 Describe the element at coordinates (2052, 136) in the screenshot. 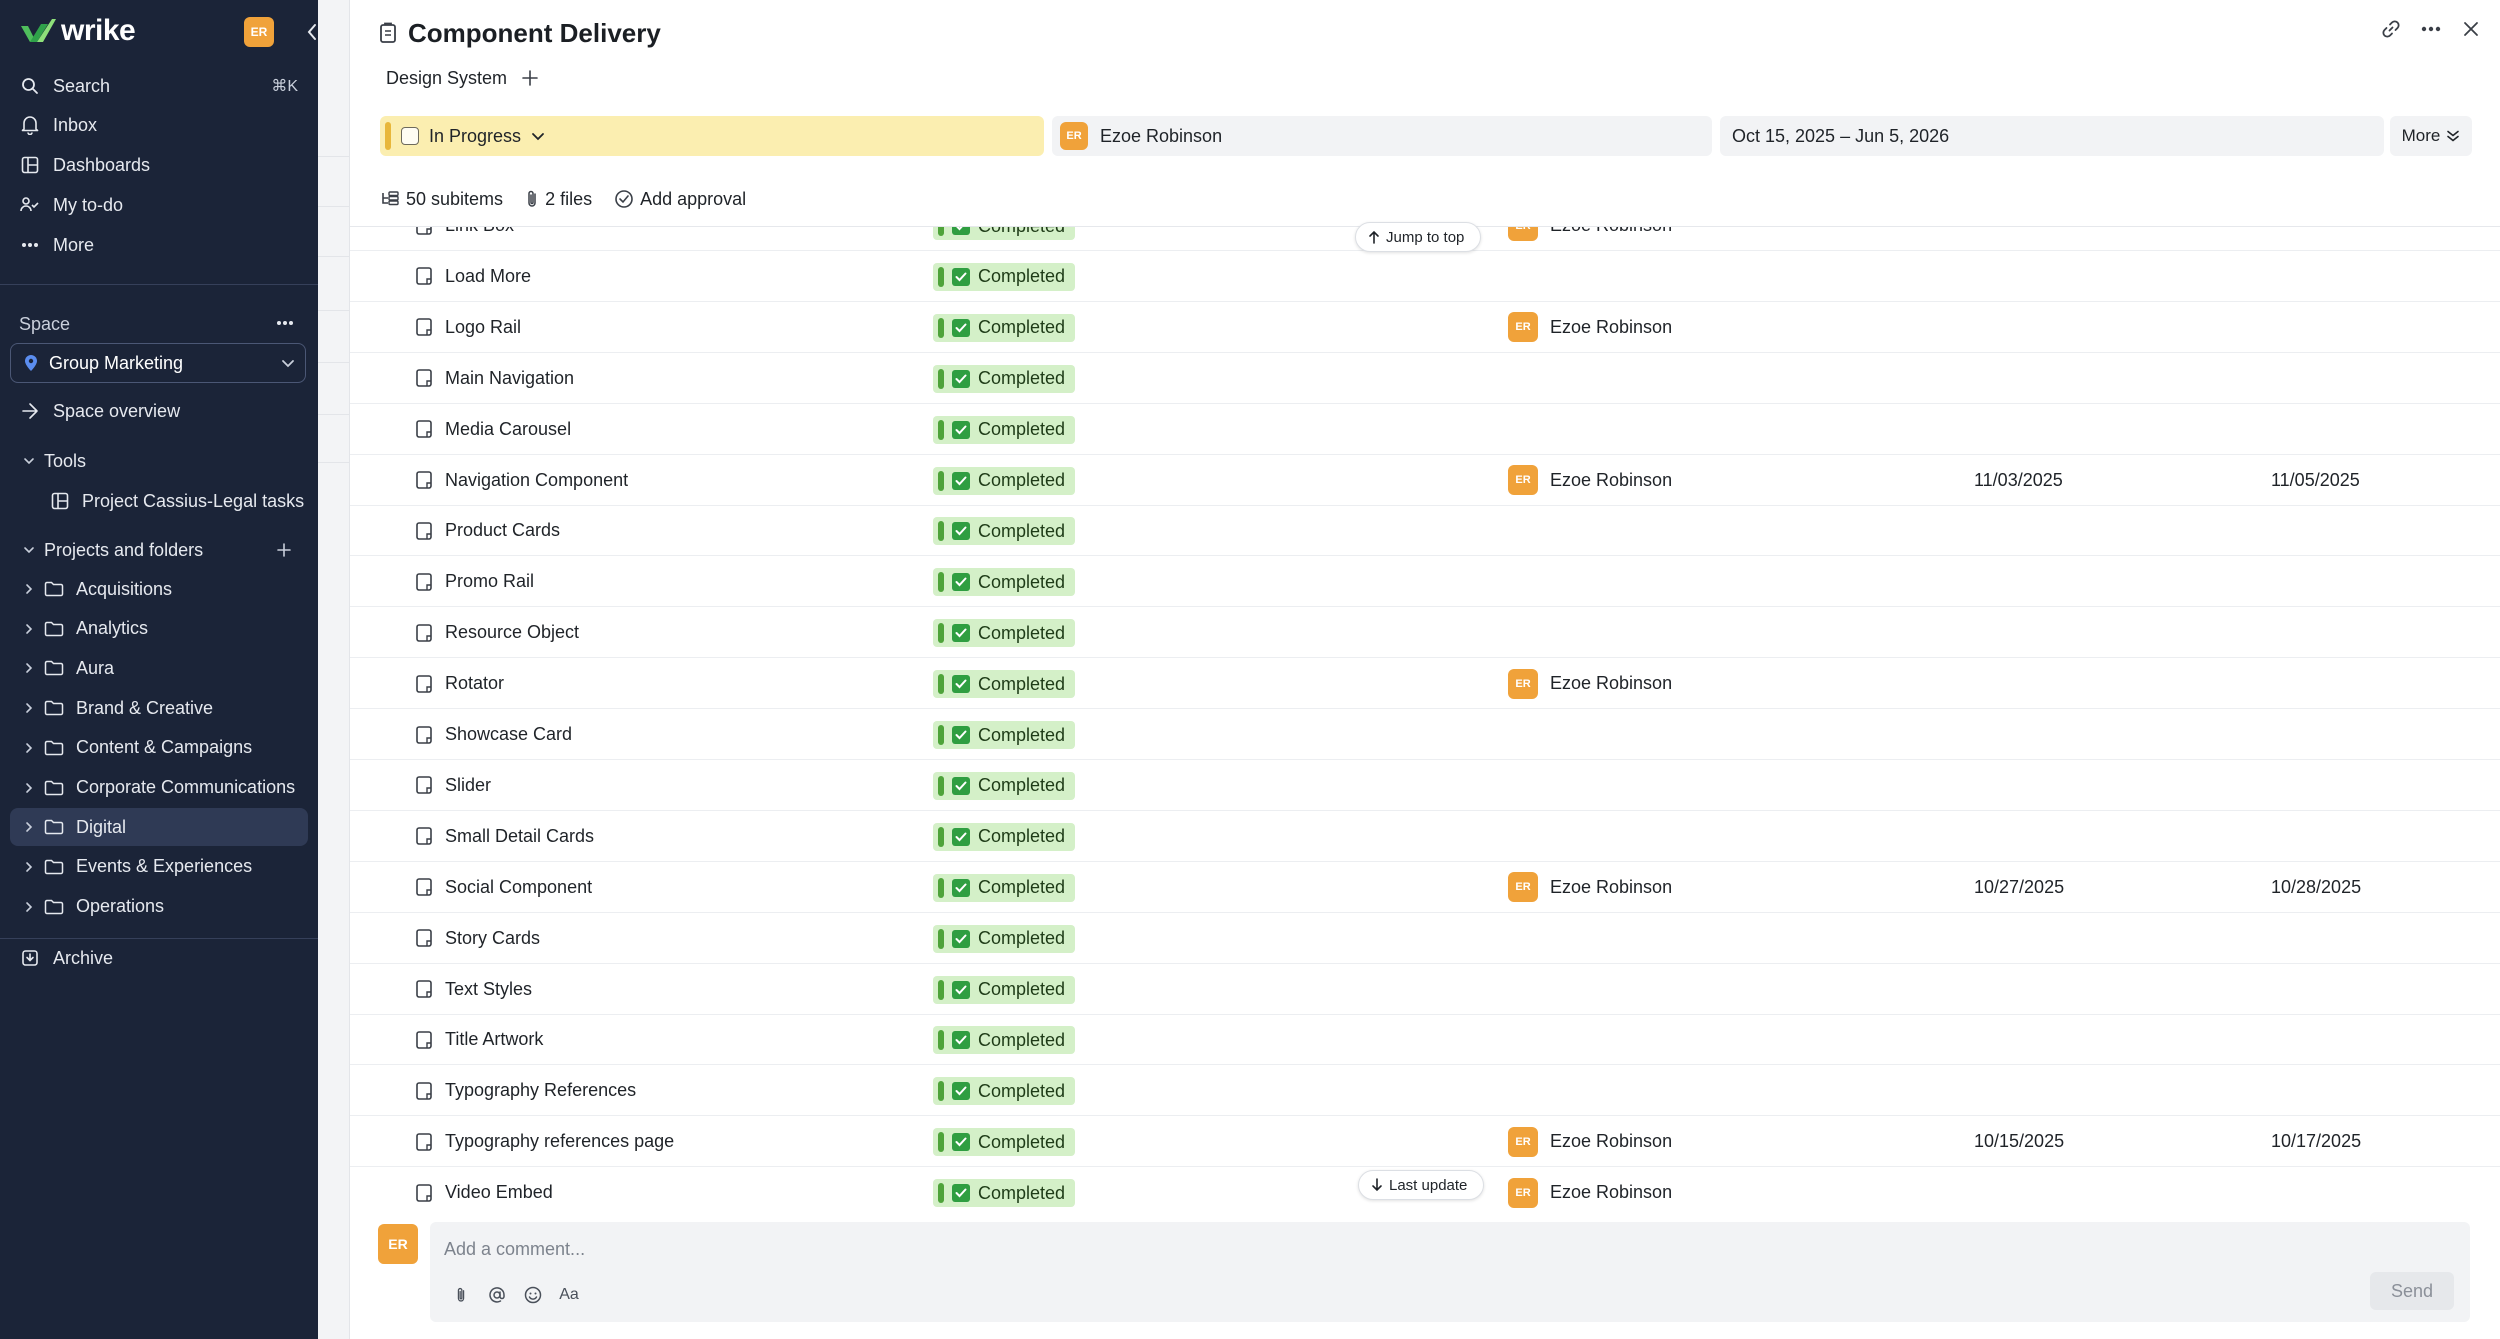

I see `date-range-field: Oct 15, 2025 – Jun 5, 2026` at that location.